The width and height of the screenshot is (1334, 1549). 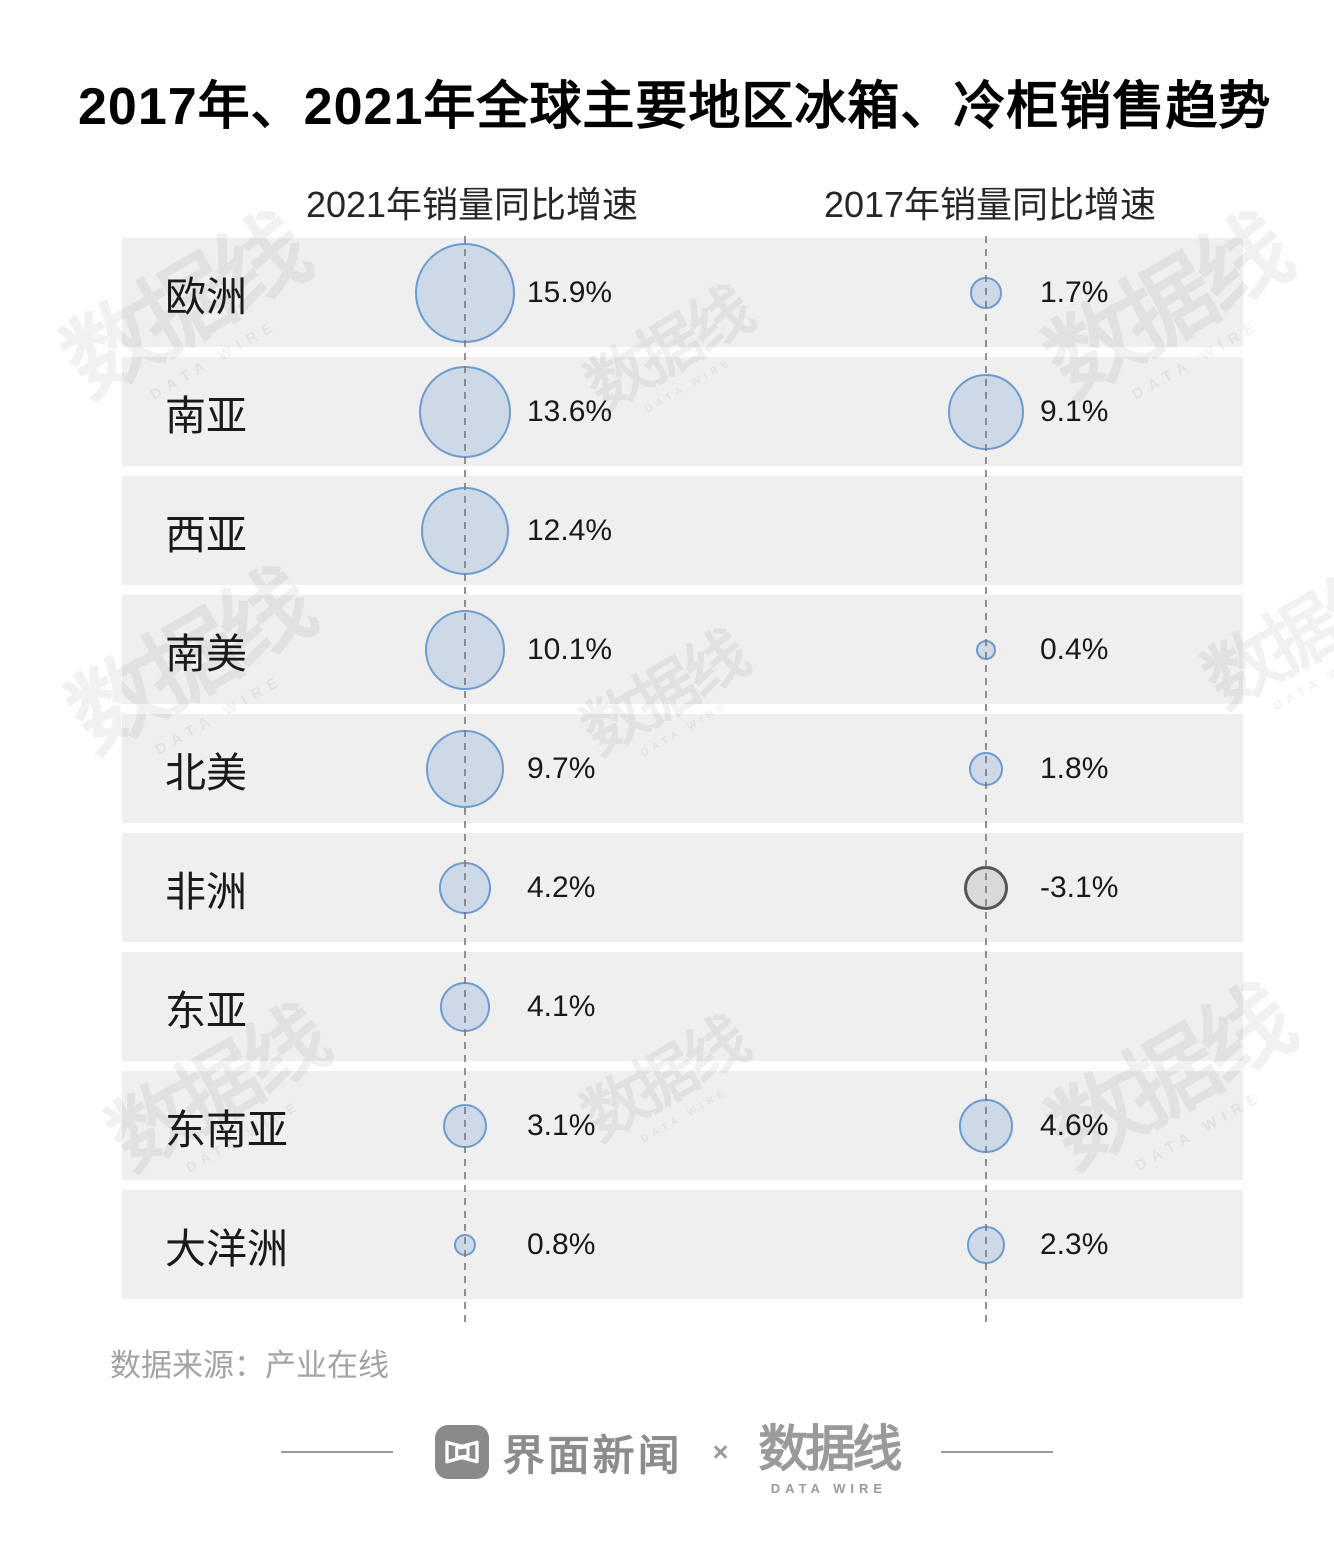 What do you see at coordinates (226, 1248) in the screenshot?
I see `region-label: 大洋洲` at bounding box center [226, 1248].